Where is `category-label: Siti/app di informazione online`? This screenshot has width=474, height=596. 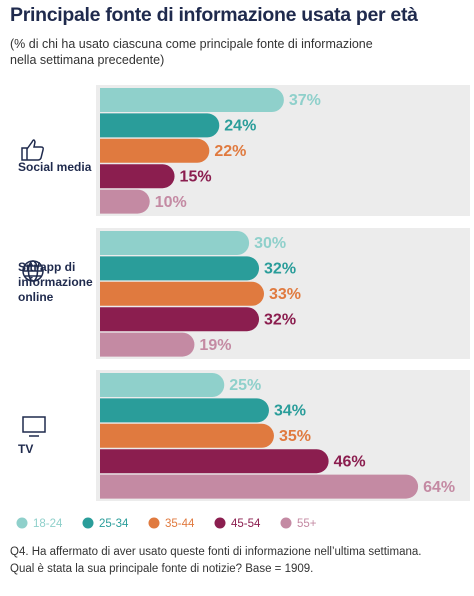
category-label: Siti/app di informazione online is located at coordinates (55, 282).